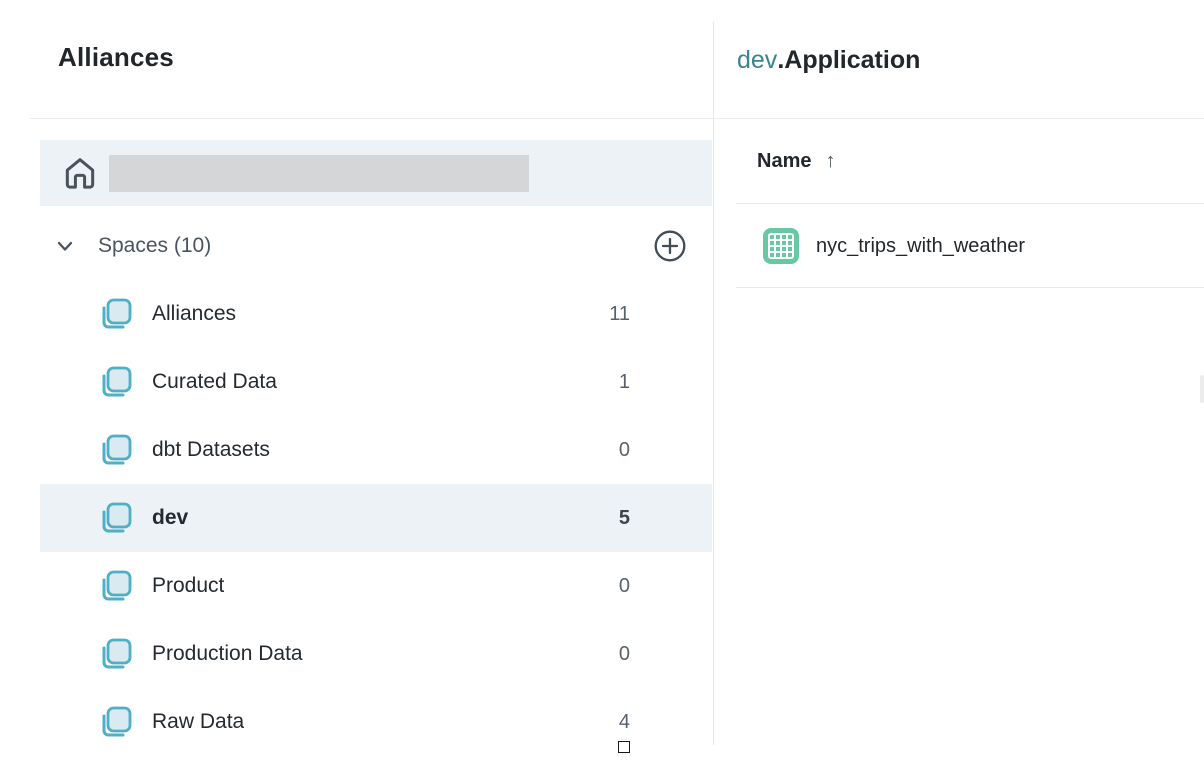 This screenshot has width=1204, height=770. Describe the element at coordinates (227, 653) in the screenshot. I see `space-name: Production Data` at that location.